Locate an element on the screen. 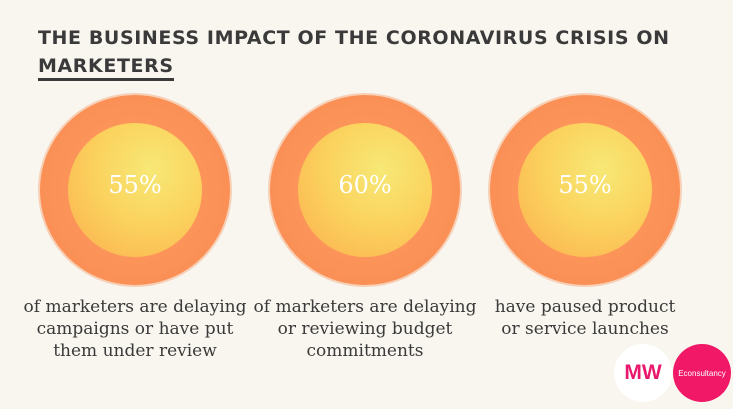 The image size is (733, 409). stat-circle-2: 60% is located at coordinates (365, 190).